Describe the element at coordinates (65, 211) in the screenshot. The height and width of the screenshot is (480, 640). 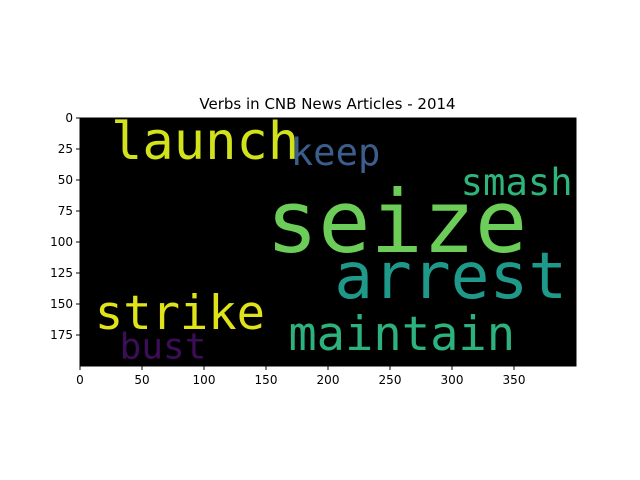
I see `y-tick-label: 75` at that location.